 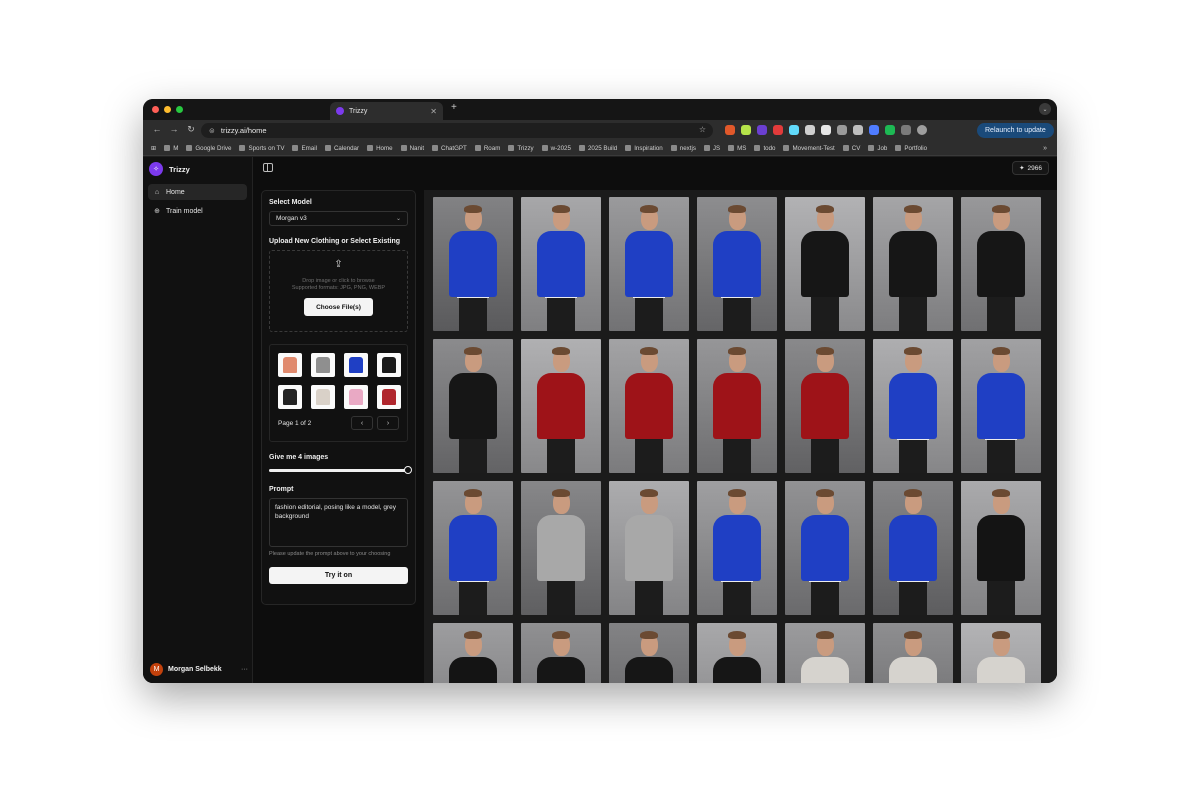 What do you see at coordinates (1030, 168) in the screenshot?
I see `credits-badge: ✦ 2966` at bounding box center [1030, 168].